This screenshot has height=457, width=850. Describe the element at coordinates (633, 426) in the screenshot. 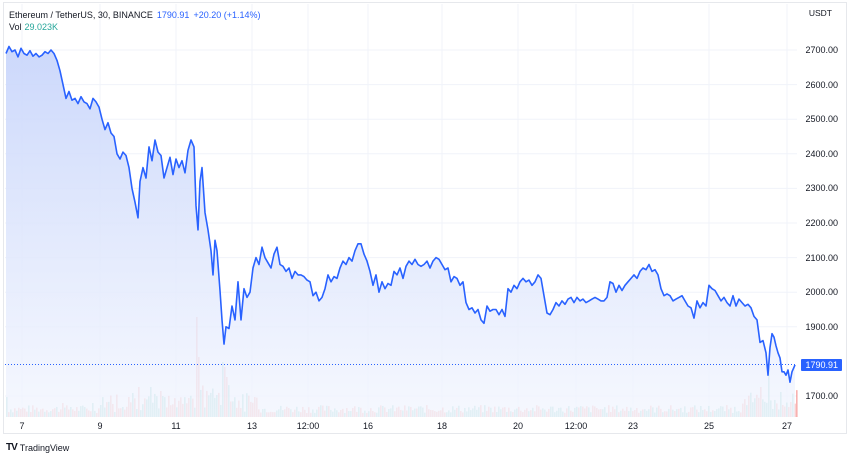

I see `time-axis-tick: 23` at that location.